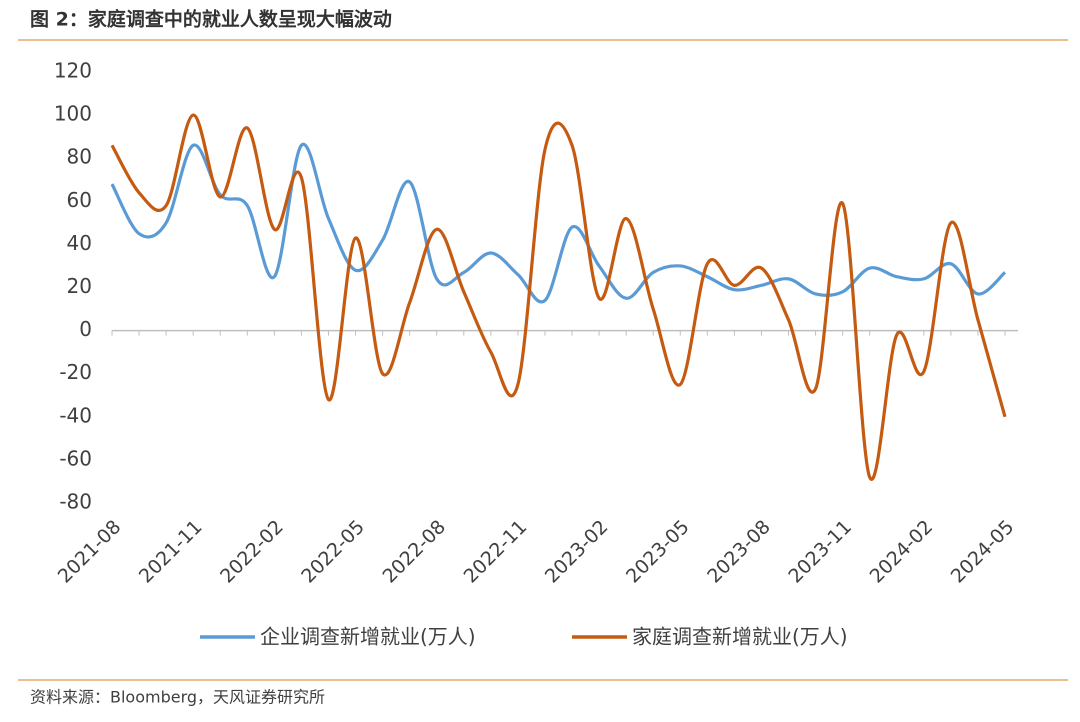 This screenshot has width=1080, height=722. Describe the element at coordinates (211, 19) in the screenshot. I see `chart-title: 图 2：家庭调查中的就业人数呈现大幅波动` at that location.